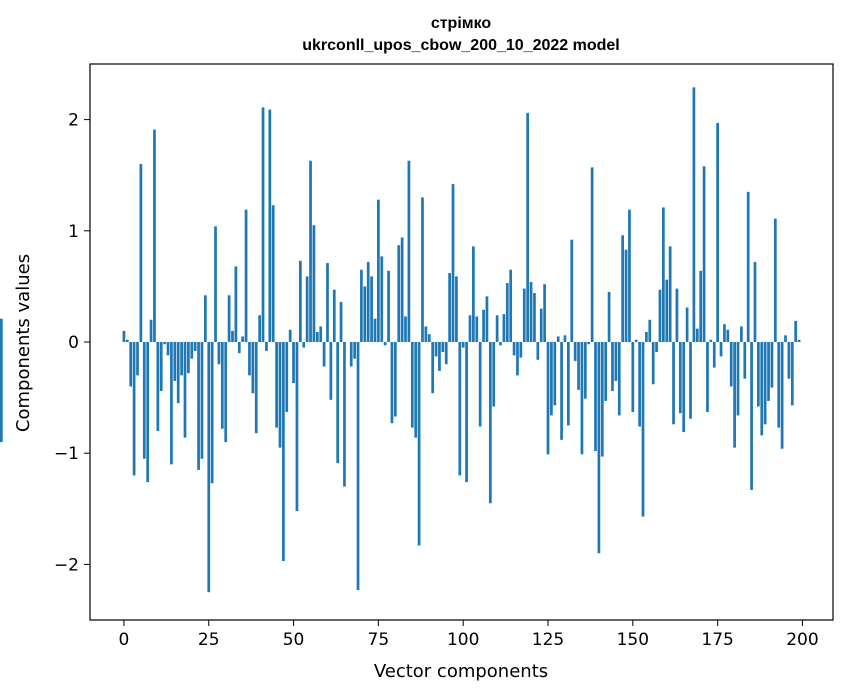 The width and height of the screenshot is (847, 696). What do you see at coordinates (461, 23) in the screenshot?
I see `chart-title-line1: стрімко` at bounding box center [461, 23].